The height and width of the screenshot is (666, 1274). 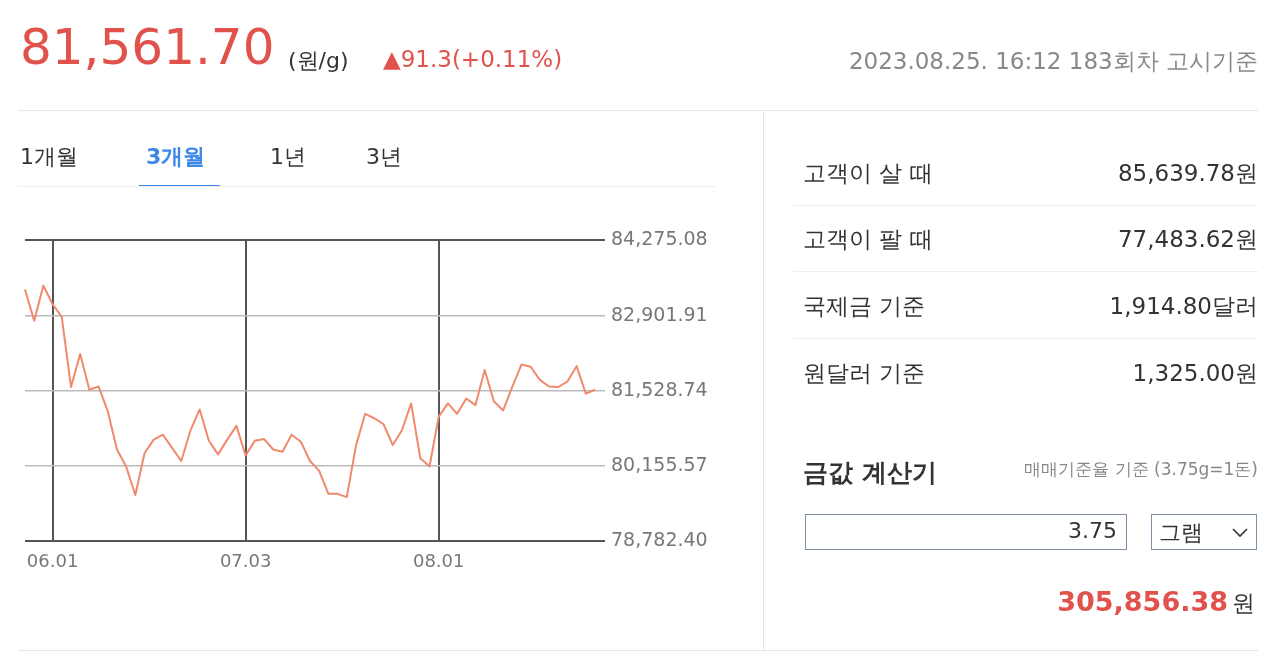 I want to click on text: 1개월, so click(x=49, y=157).